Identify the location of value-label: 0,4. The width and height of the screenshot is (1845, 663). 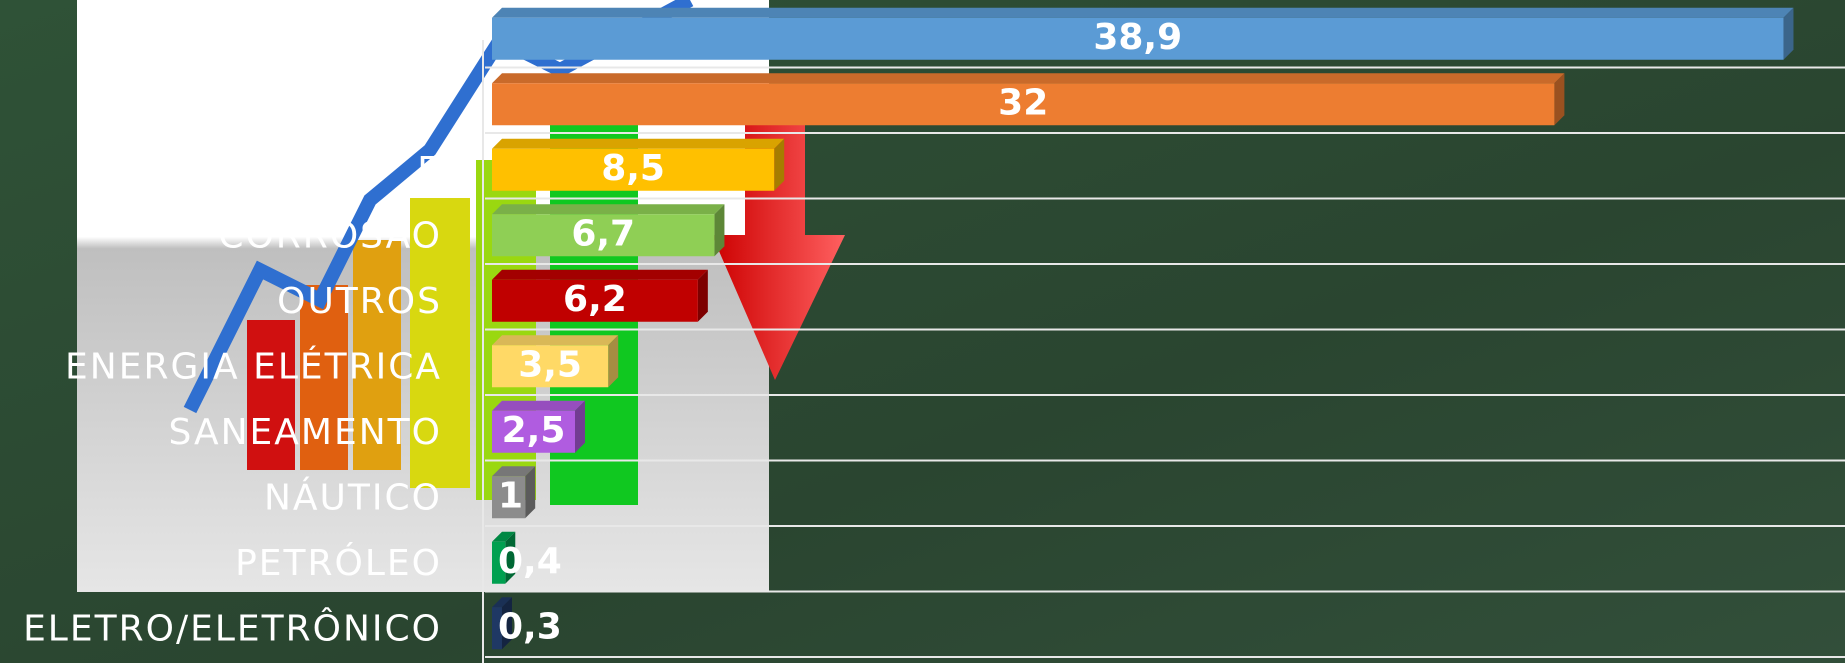
(530, 561).